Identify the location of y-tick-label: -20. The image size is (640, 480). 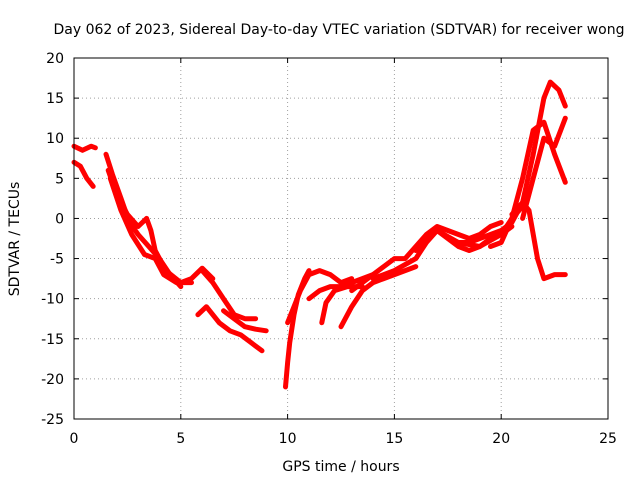
(52, 380).